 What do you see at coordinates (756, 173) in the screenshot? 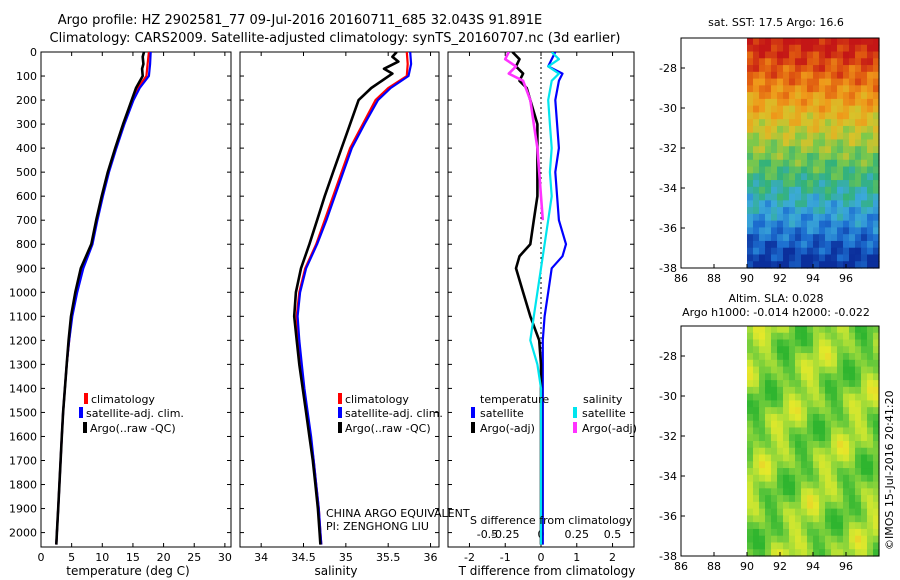
I see `sst-map-axes: 86 88 90 92 94 96-28-30-32-34-36-38` at bounding box center [756, 173].